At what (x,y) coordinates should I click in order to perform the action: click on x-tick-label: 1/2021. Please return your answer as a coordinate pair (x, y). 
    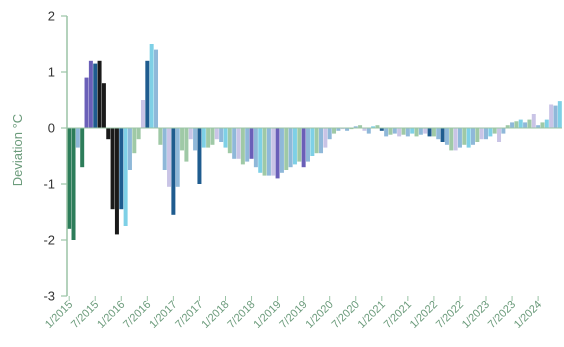
    Looking at the image, I should click on (372, 315).